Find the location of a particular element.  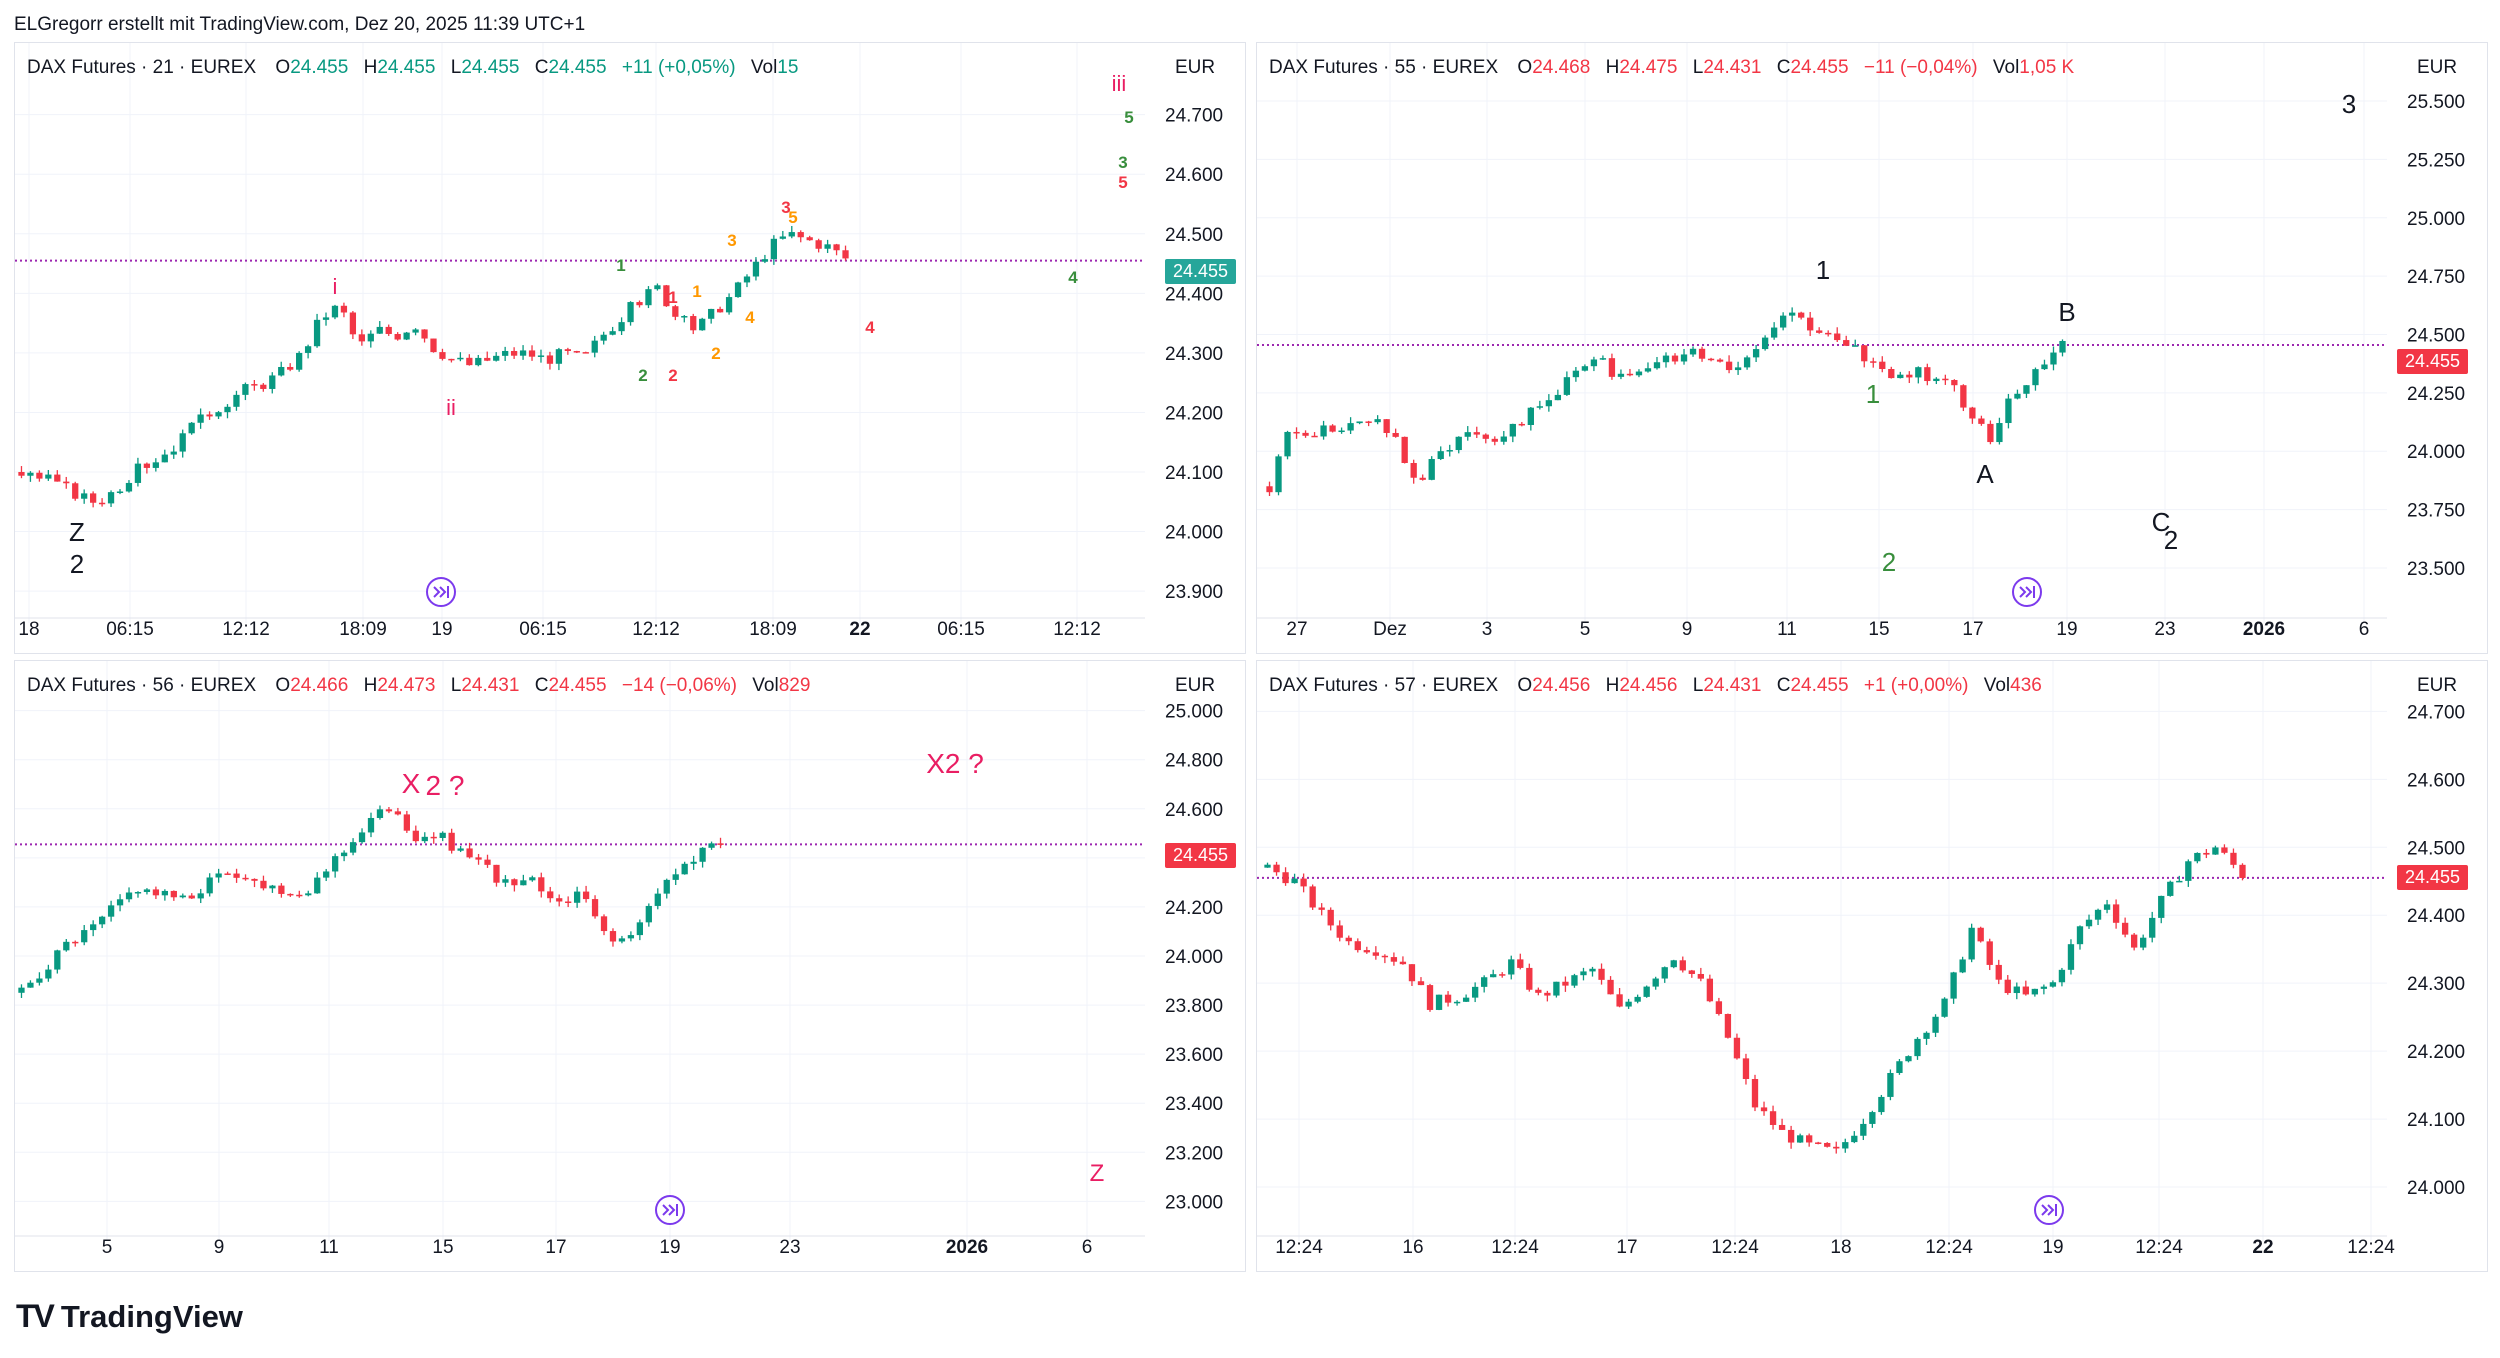

symbol-title: DAX Futures · 21 · EUREX is located at coordinates (142, 67).